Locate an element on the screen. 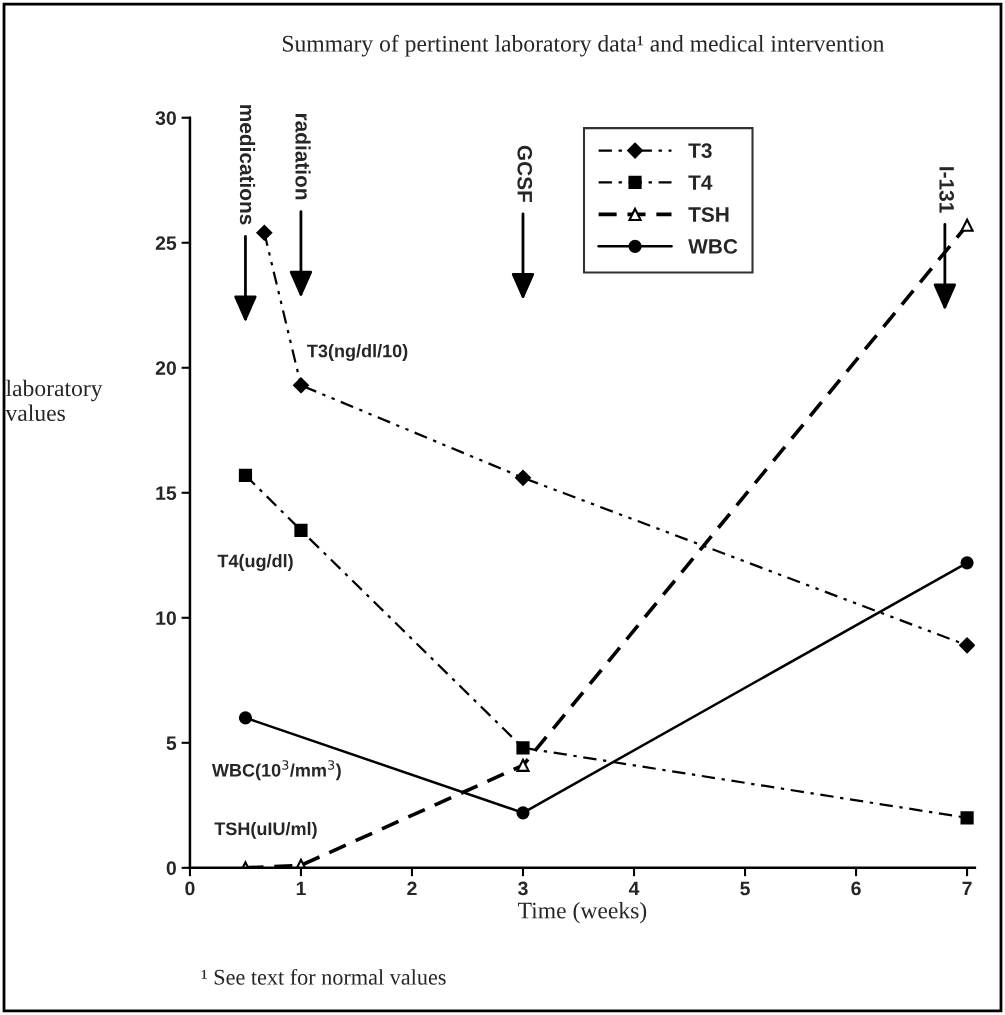  x-axis-title: Time (weeks) is located at coordinates (582, 912).